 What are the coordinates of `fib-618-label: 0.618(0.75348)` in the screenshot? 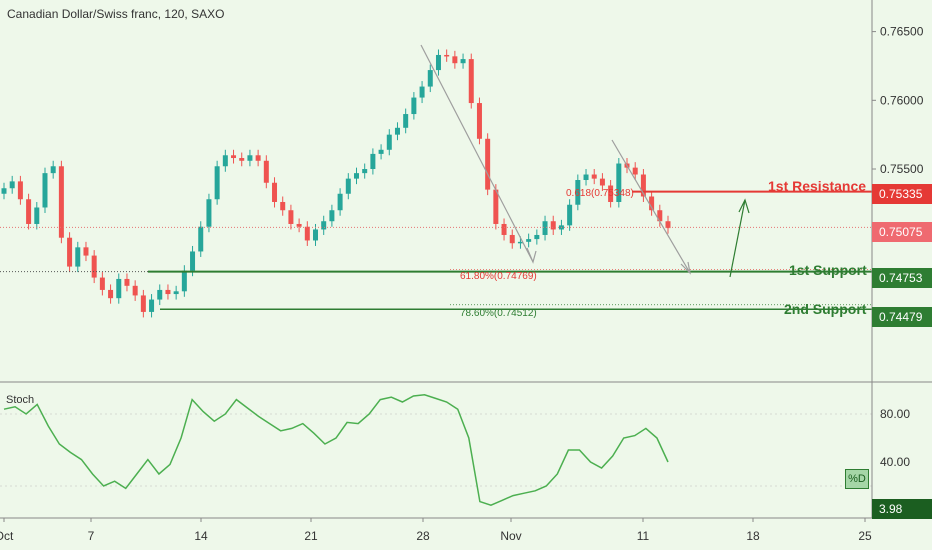 It's located at (600, 193).